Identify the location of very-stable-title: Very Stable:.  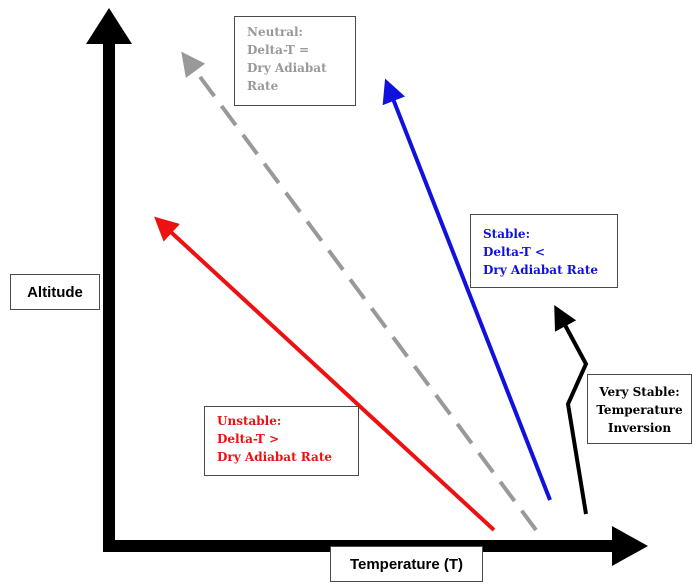
(639, 392).